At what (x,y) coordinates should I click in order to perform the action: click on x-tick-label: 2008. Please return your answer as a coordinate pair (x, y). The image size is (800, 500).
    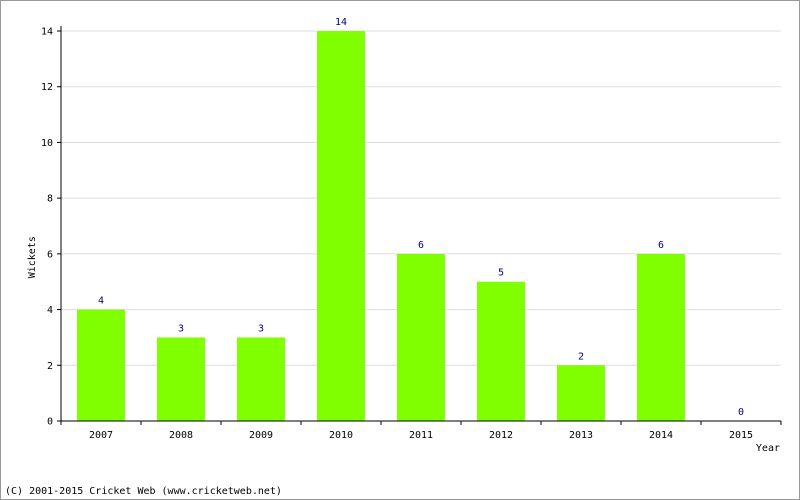
    Looking at the image, I should click on (181, 435).